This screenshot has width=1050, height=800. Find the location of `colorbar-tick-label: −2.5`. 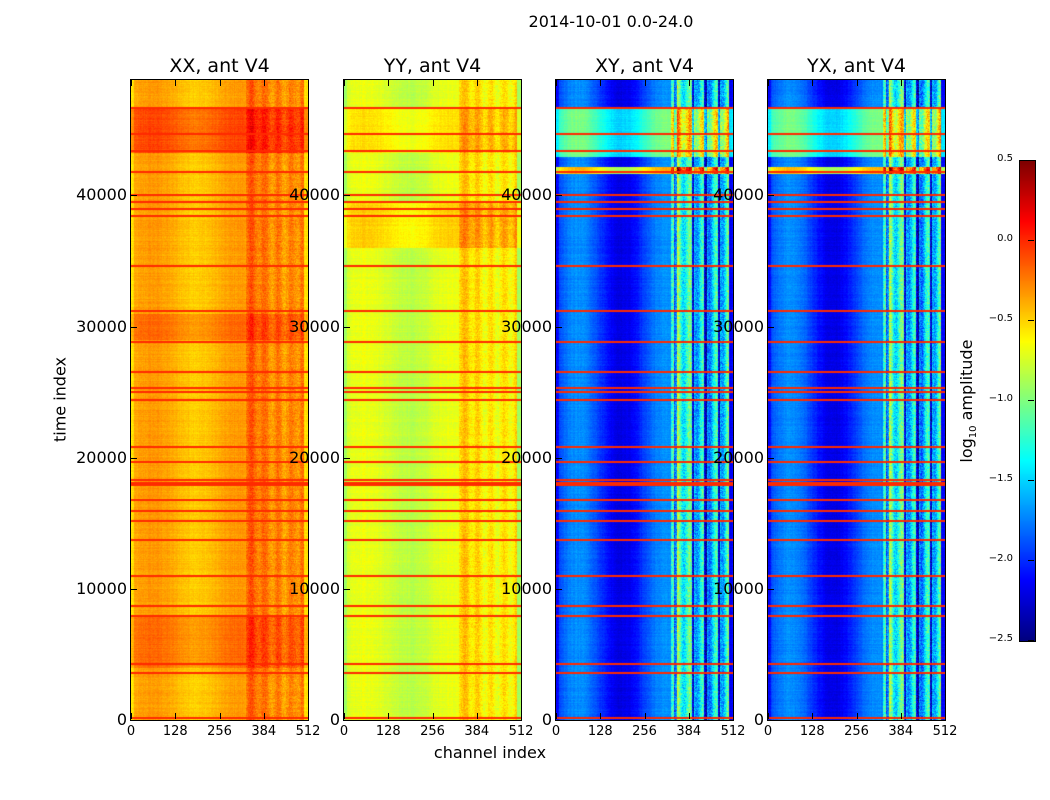

colorbar-tick-label: −2.5 is located at coordinates (1000, 638).